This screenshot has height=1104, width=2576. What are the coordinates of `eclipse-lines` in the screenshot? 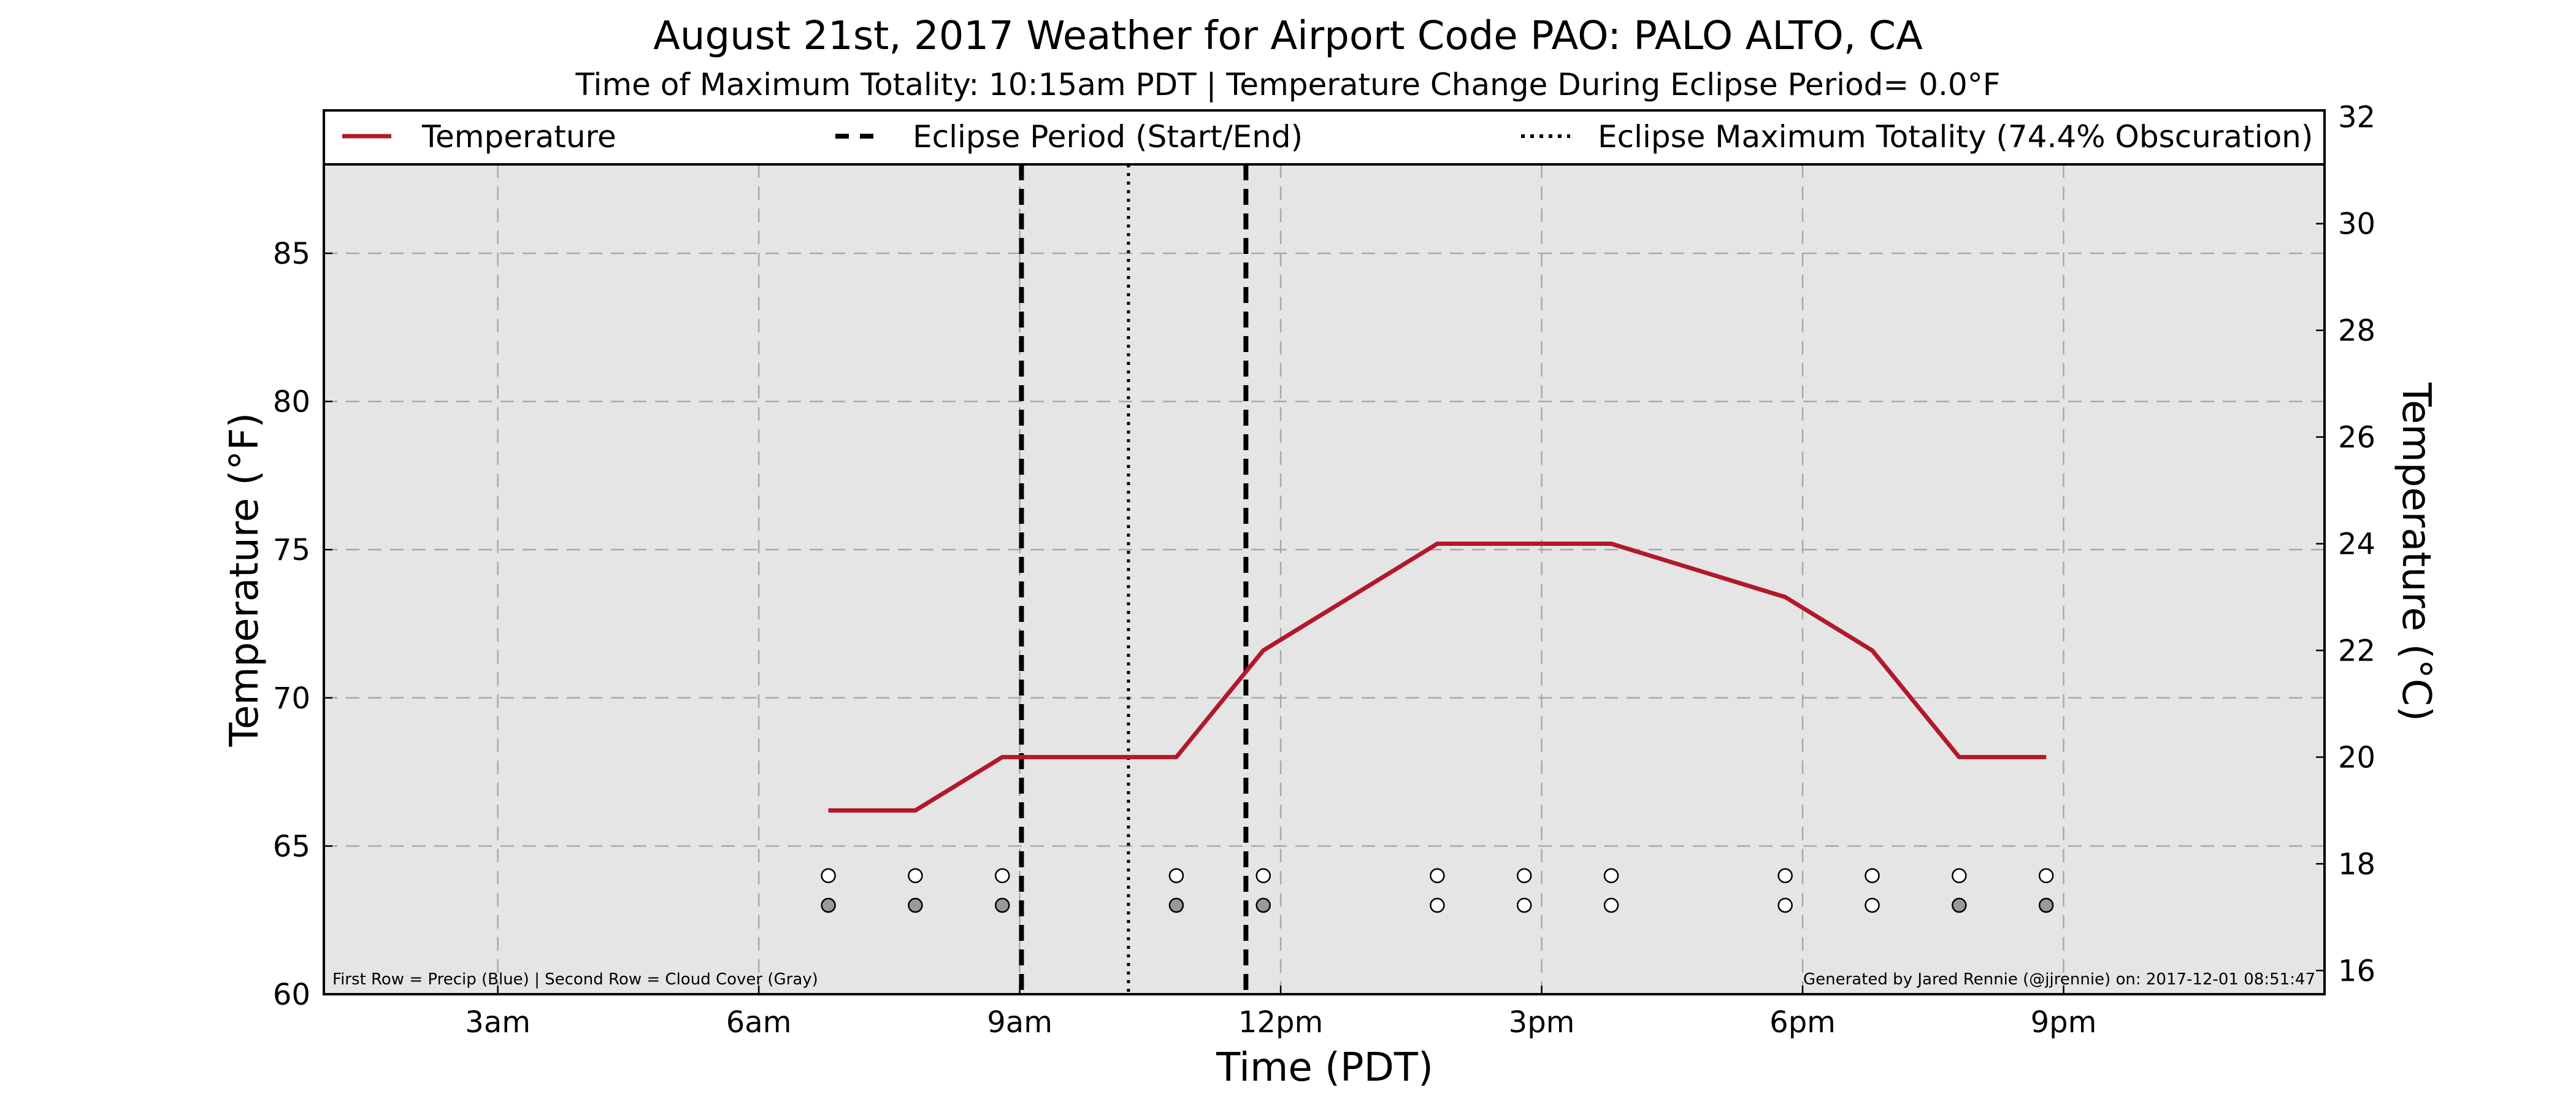 It's located at (1134, 579).